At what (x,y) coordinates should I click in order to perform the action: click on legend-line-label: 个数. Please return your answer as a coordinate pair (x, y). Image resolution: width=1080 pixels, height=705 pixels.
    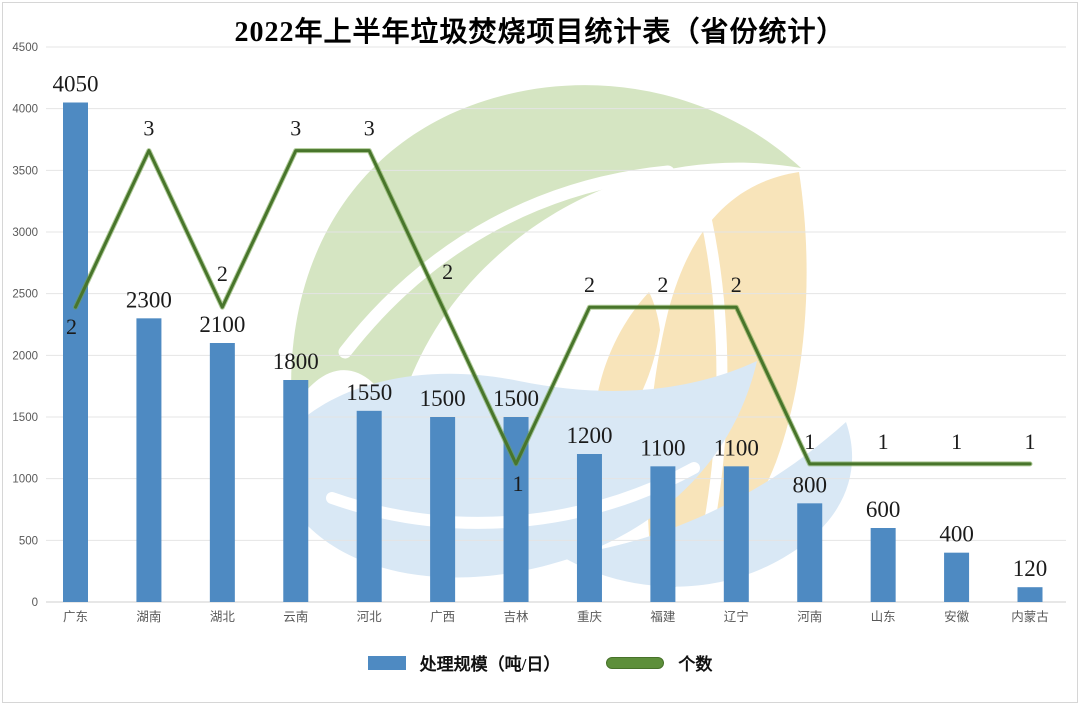
    Looking at the image, I should click on (695, 664).